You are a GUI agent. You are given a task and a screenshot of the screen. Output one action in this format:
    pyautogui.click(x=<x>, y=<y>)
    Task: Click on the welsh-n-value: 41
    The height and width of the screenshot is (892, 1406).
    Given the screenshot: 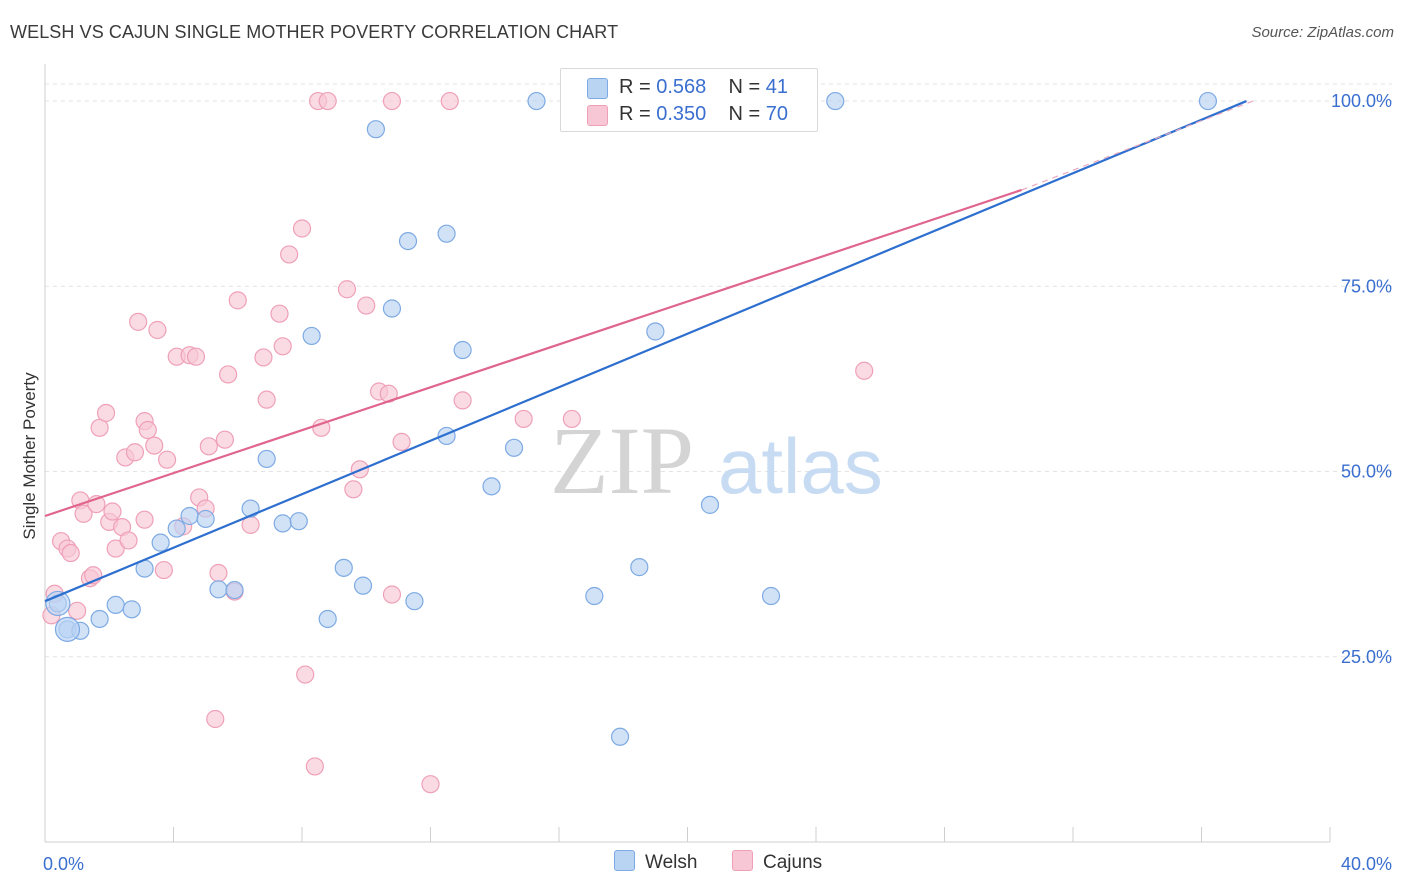 What is the action you would take?
    pyautogui.click(x=777, y=87)
    